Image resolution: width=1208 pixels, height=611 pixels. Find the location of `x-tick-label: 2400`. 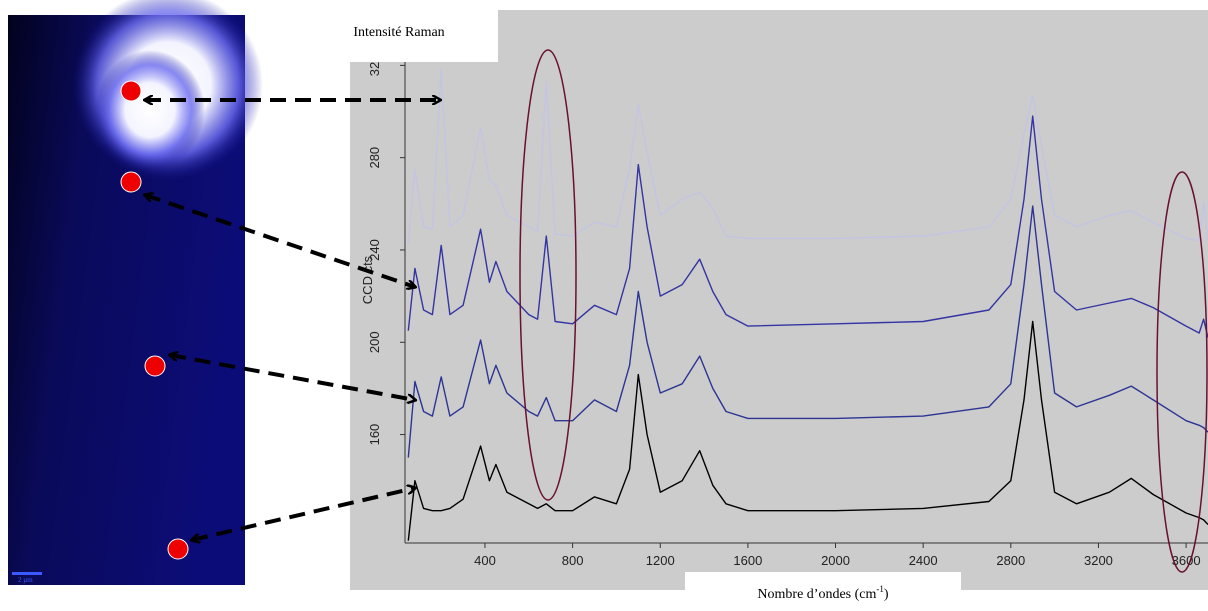

x-tick-label: 2400 is located at coordinates (923, 560).